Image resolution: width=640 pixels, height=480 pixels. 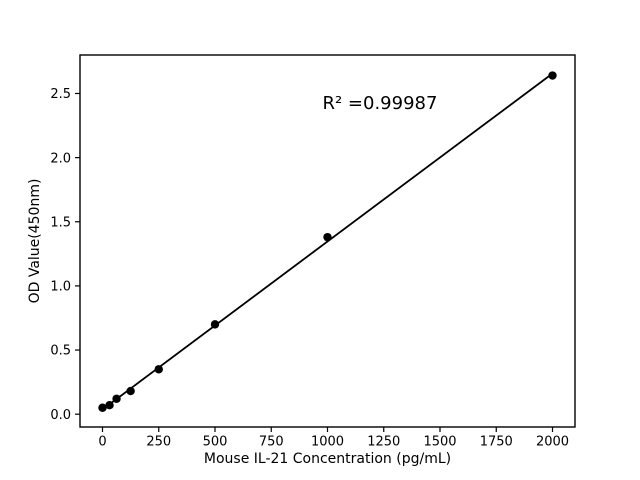 I want to click on y-tick-label: 0.0, so click(x=60, y=415).